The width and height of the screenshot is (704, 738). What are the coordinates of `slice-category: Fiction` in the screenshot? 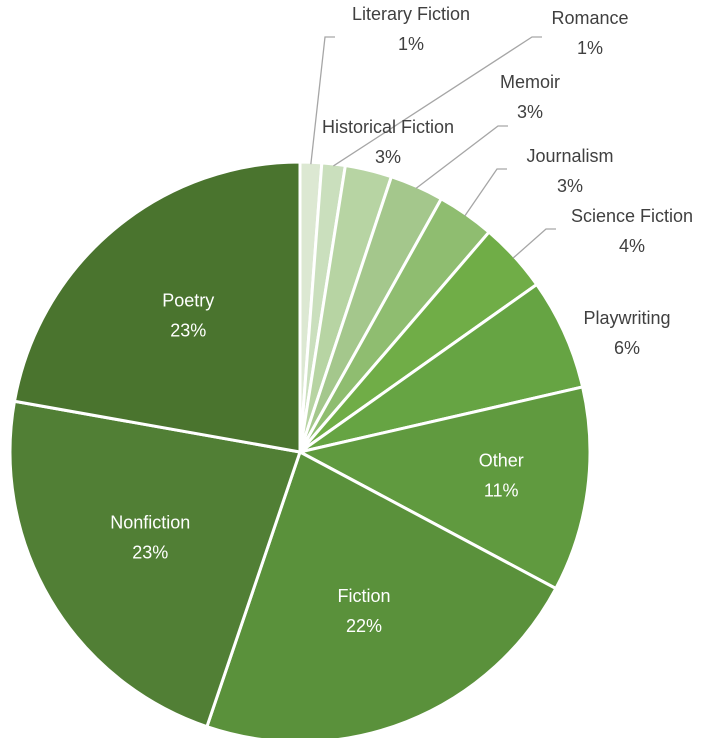 It's located at (364, 596).